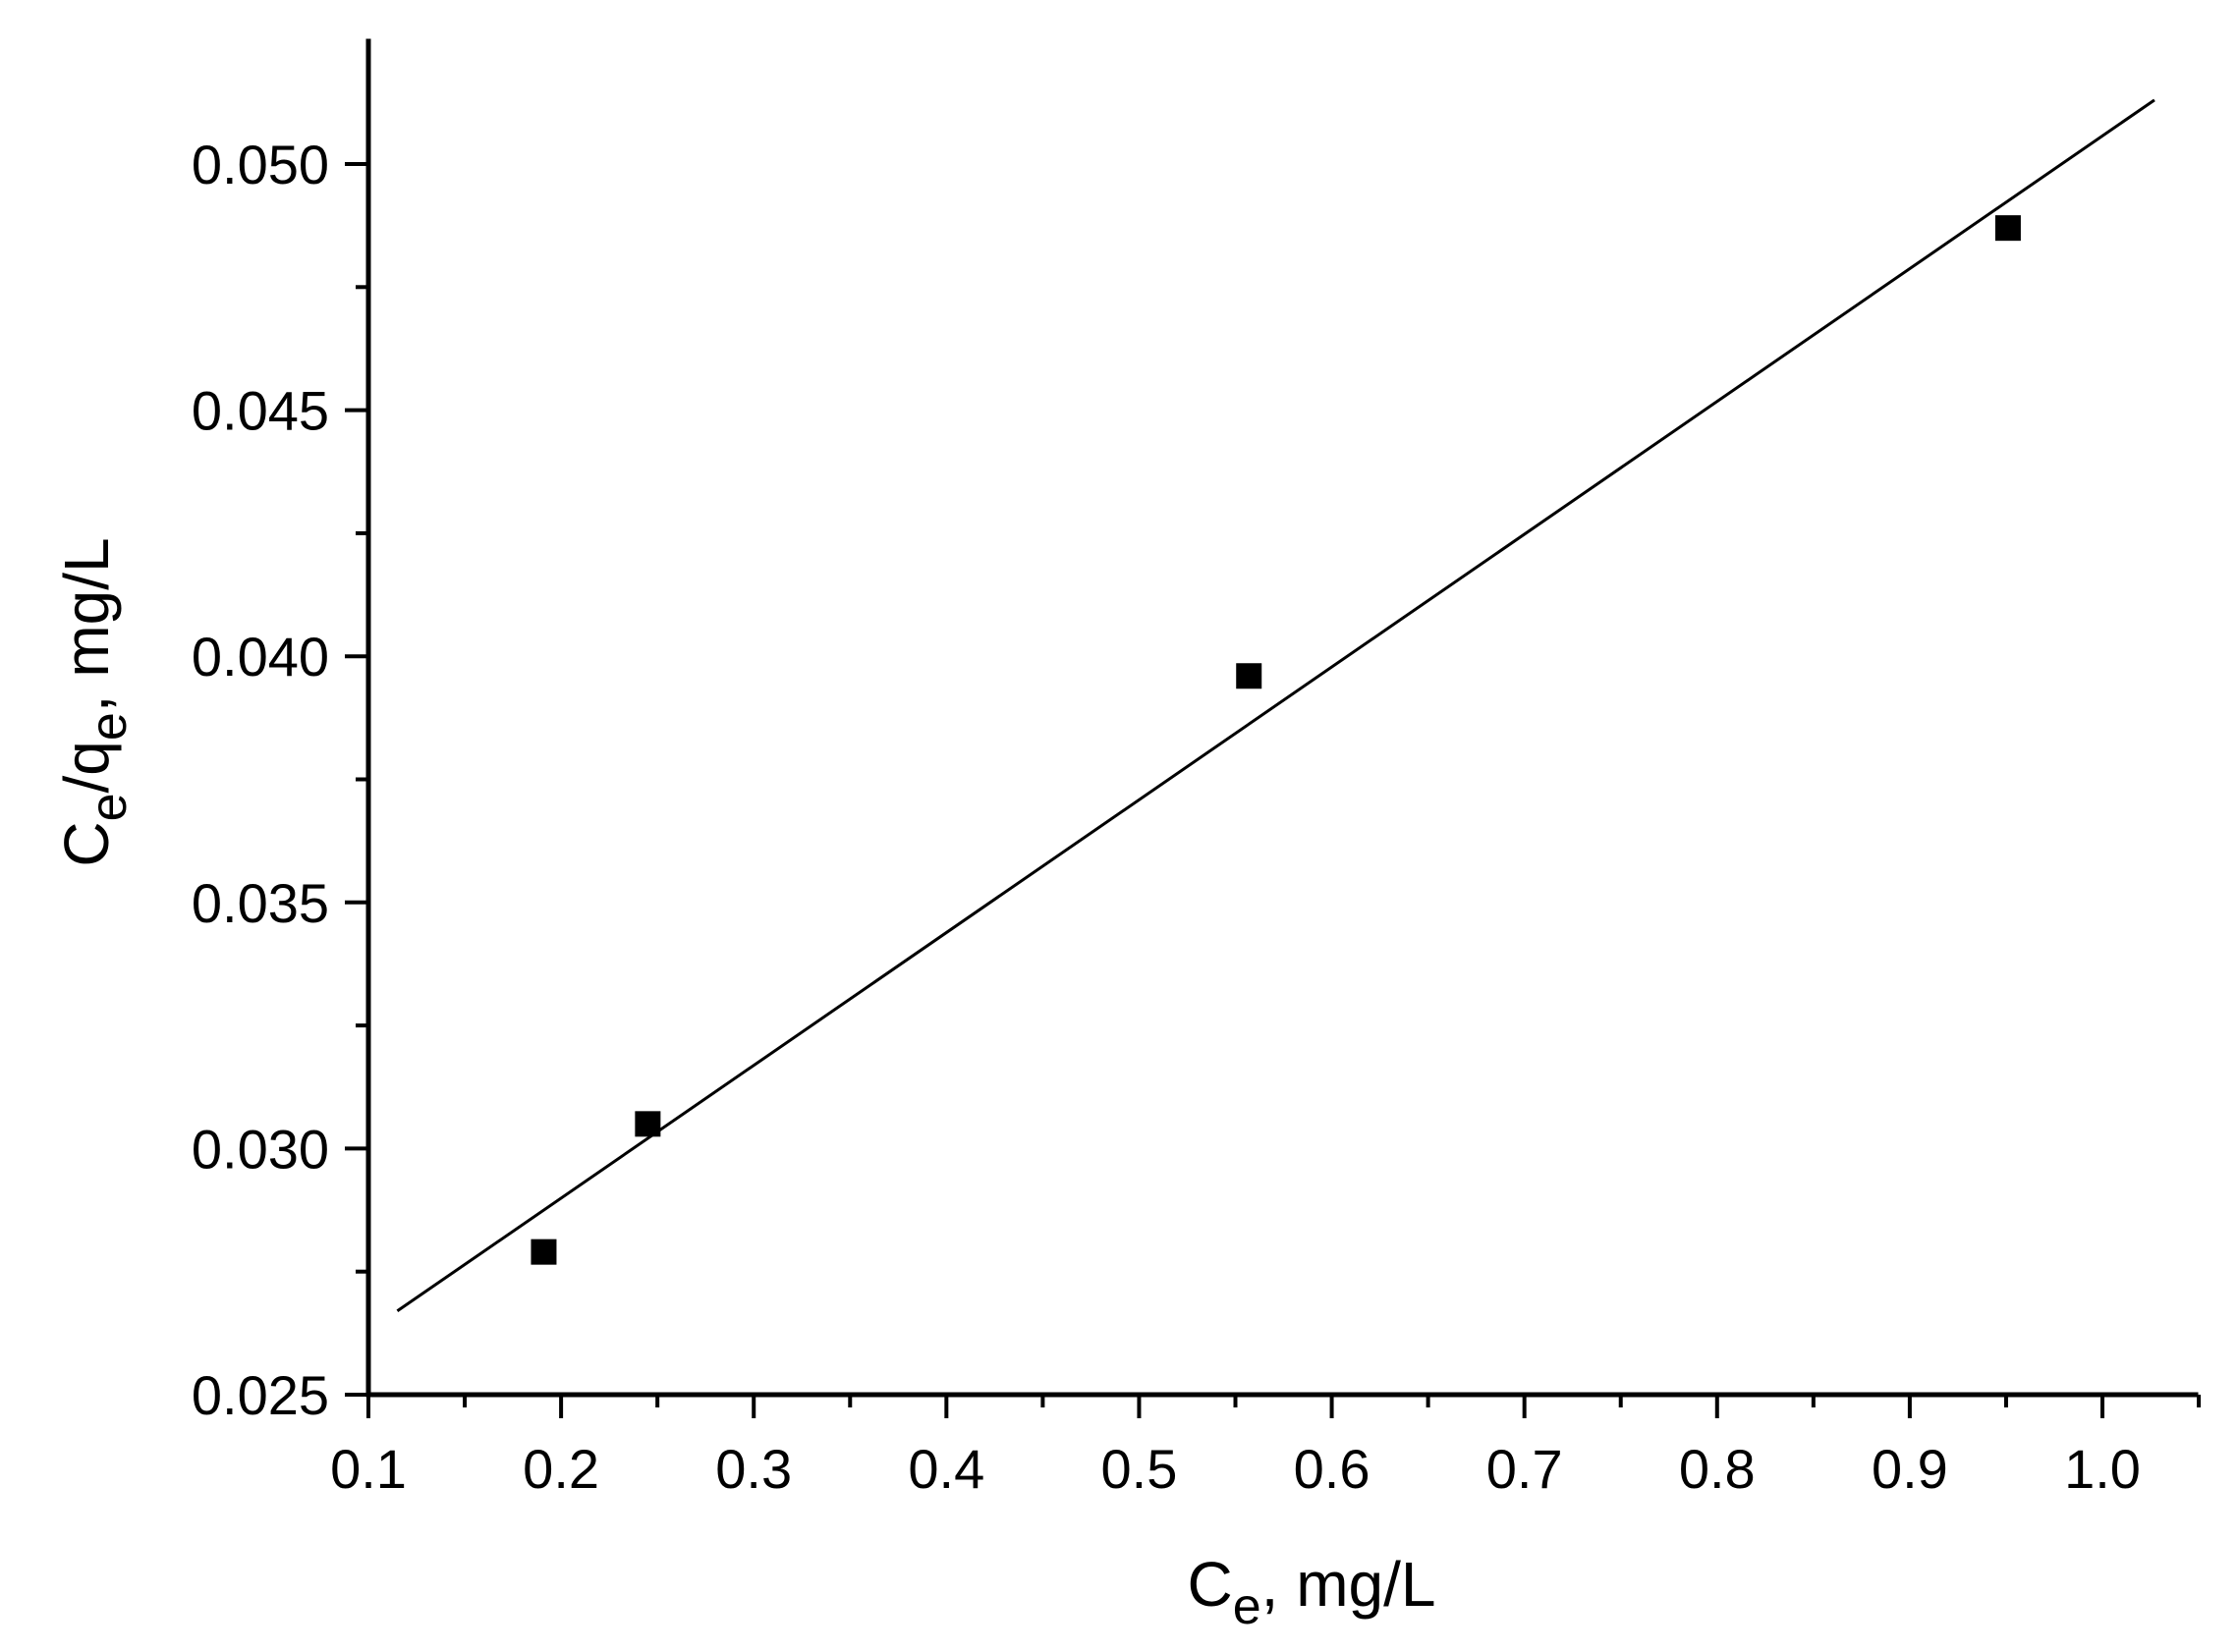  What do you see at coordinates (1312, 1592) in the screenshot?
I see `x-axis-label: Ce, mg/L` at bounding box center [1312, 1592].